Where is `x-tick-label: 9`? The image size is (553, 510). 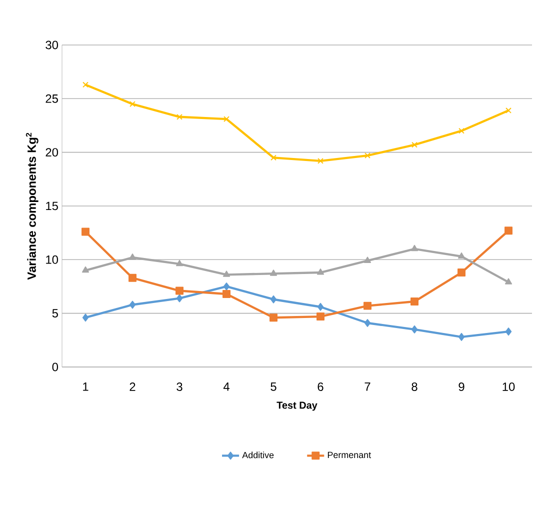 x-tick-label: 9 is located at coordinates (461, 386).